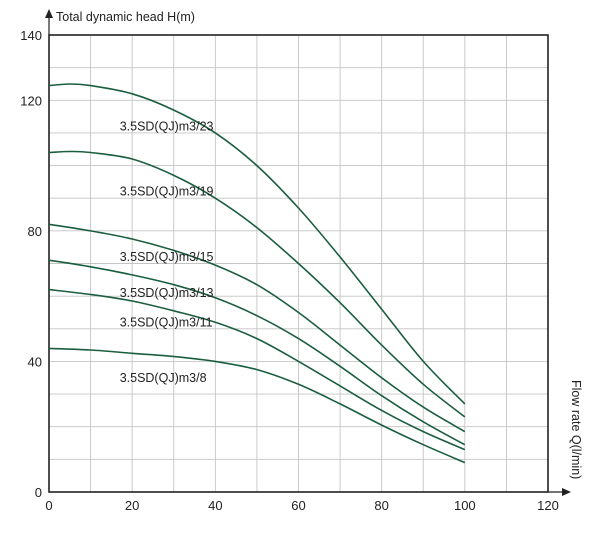 This screenshot has width=607, height=535. Describe the element at coordinates (49, 13) in the screenshot. I see `y-axis-arrow` at that location.